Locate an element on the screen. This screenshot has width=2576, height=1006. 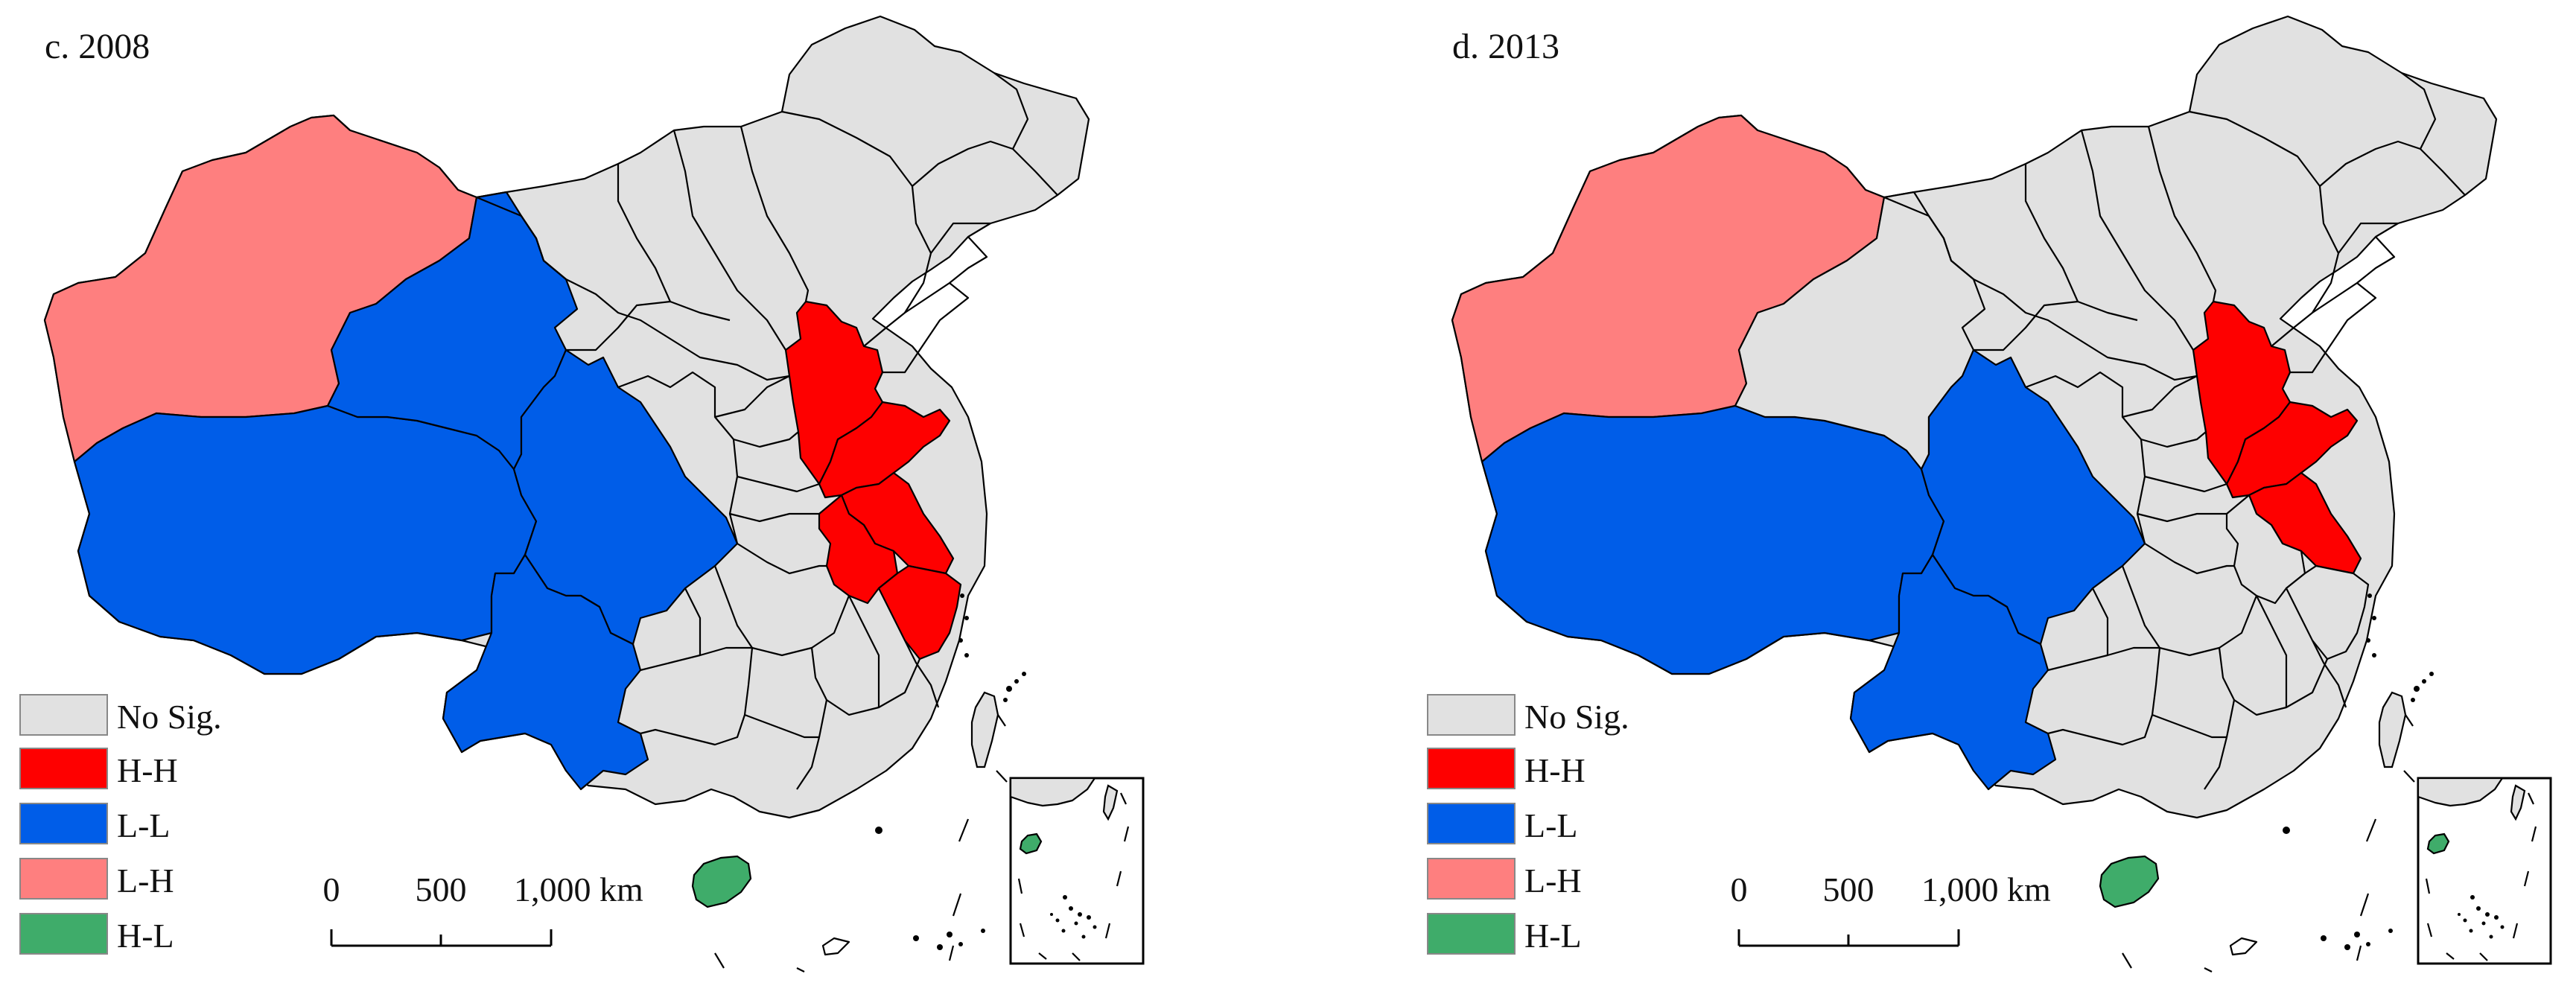
panel-title: d. 2013 is located at coordinates (1505, 47).